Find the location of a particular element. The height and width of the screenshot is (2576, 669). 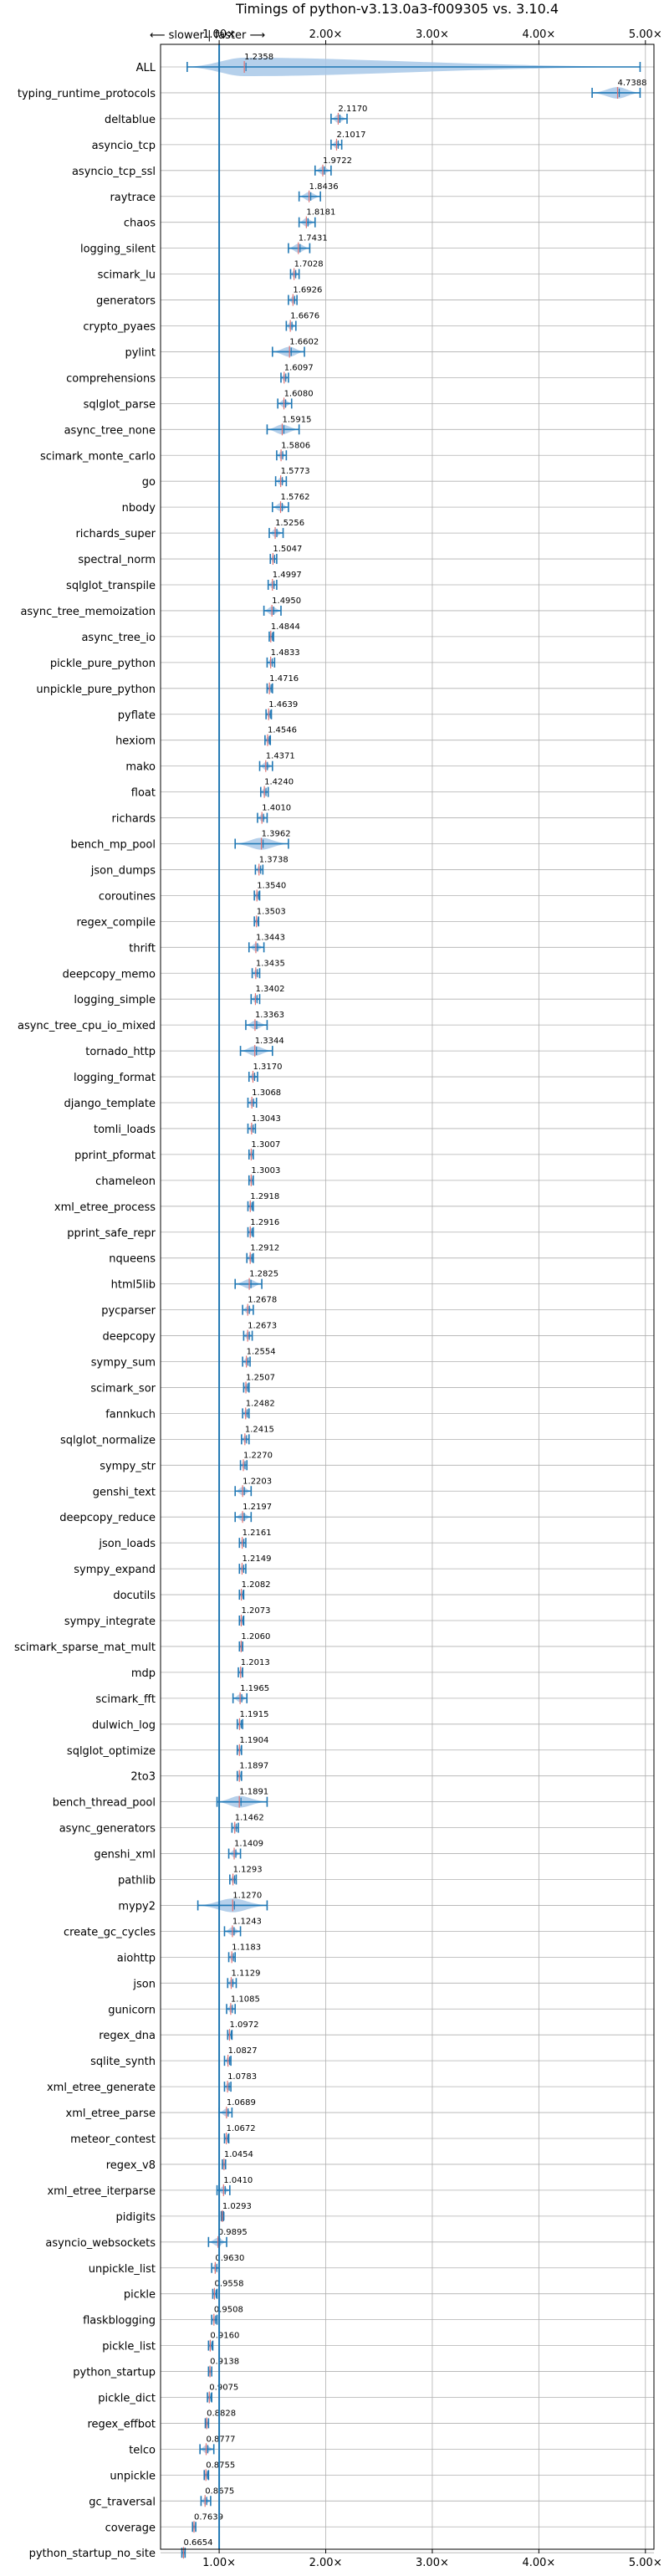

category-label: unpickle is located at coordinates (133, 2476).